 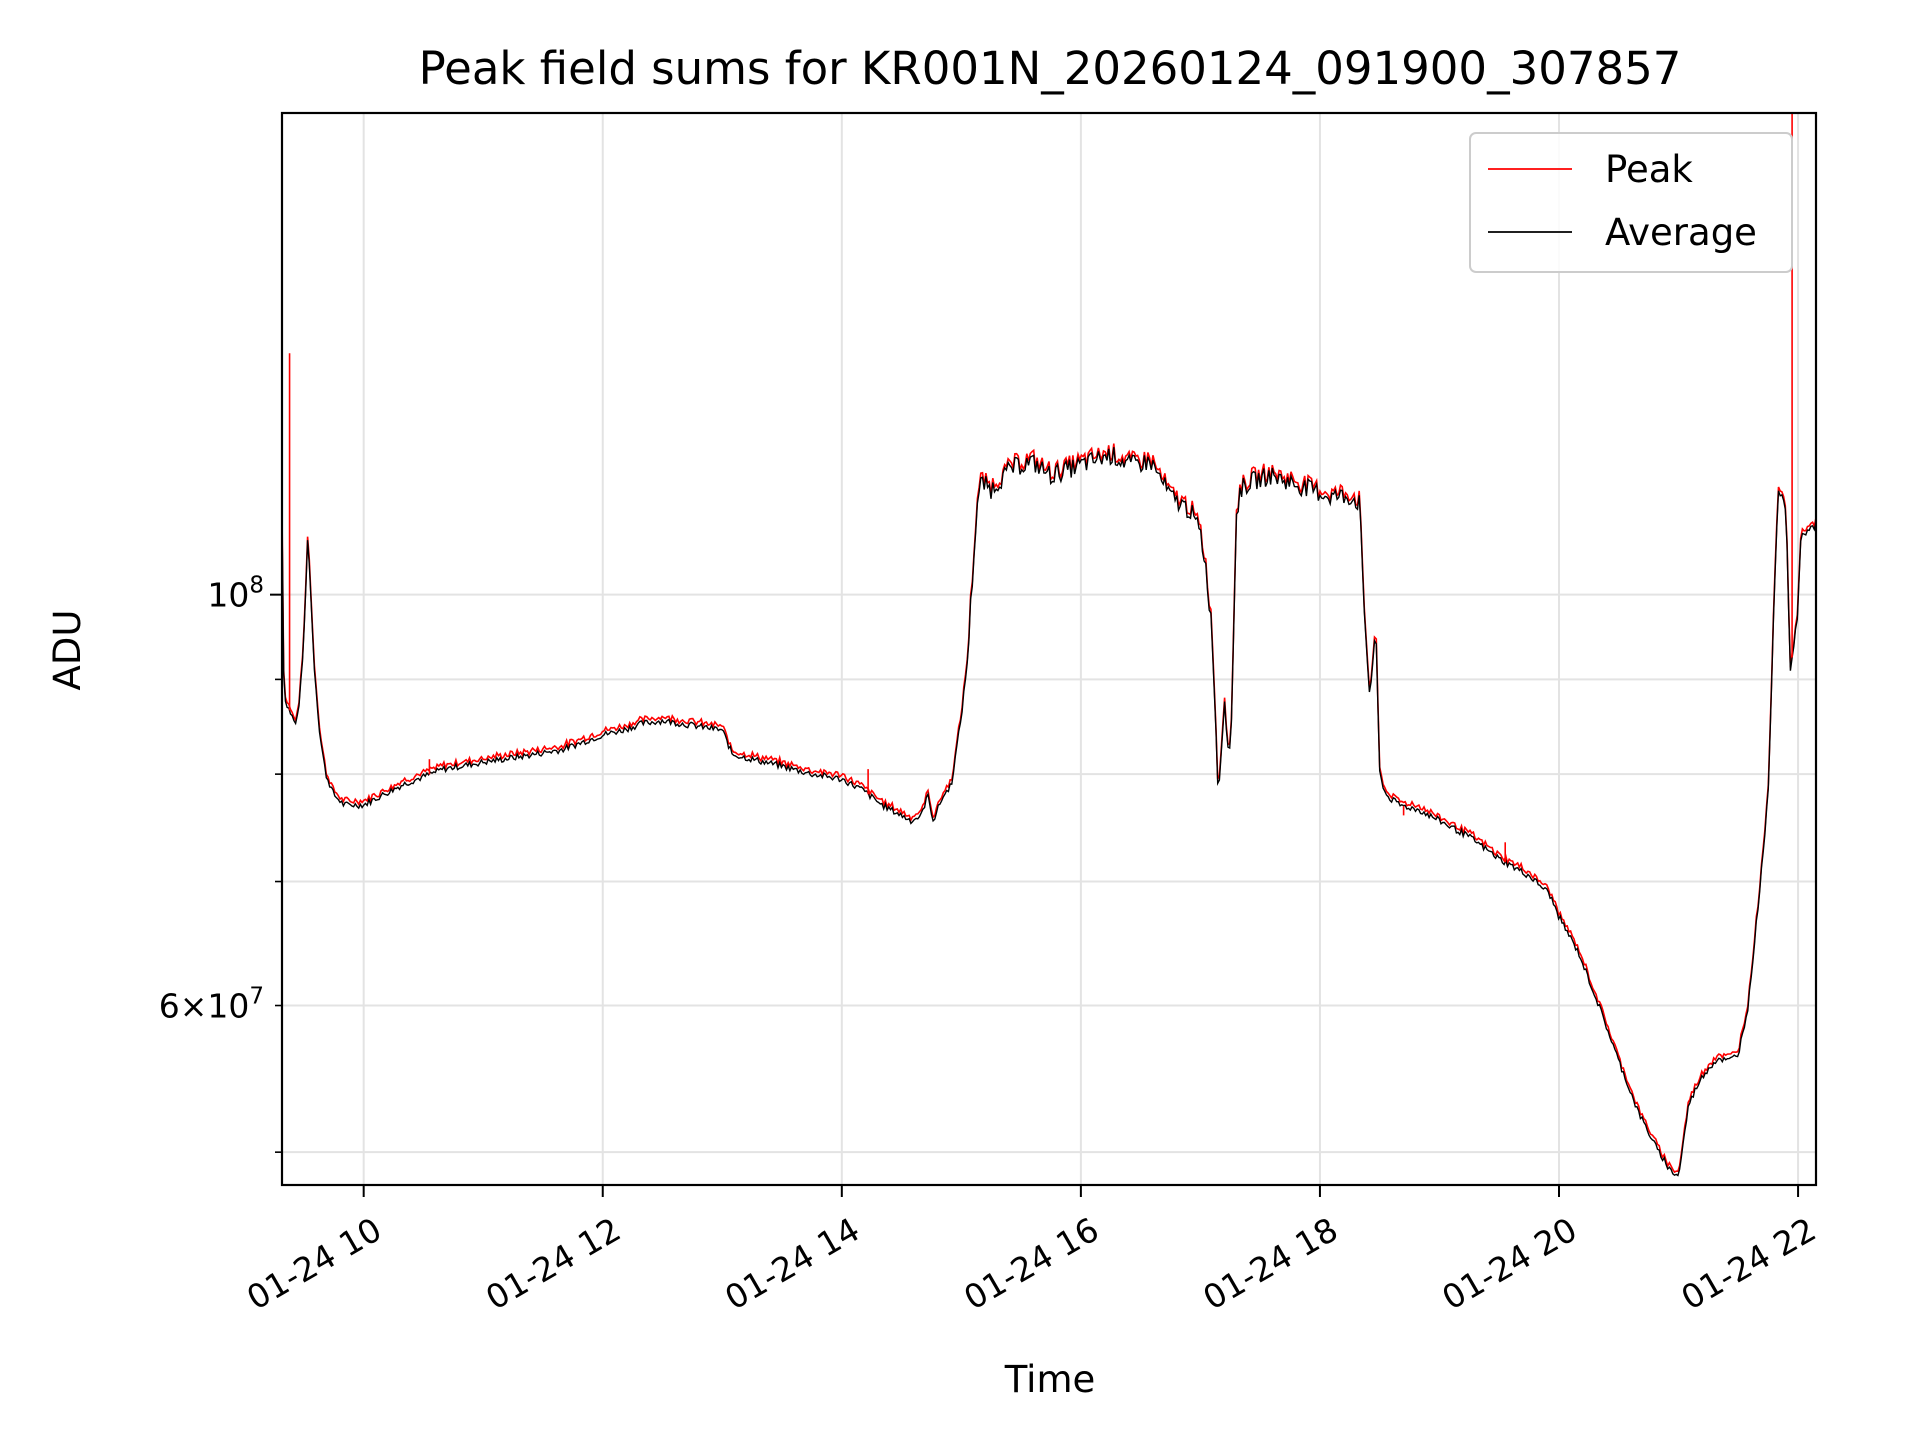 I want to click on y-tick-label-1e8: 108, so click(x=235, y=594).